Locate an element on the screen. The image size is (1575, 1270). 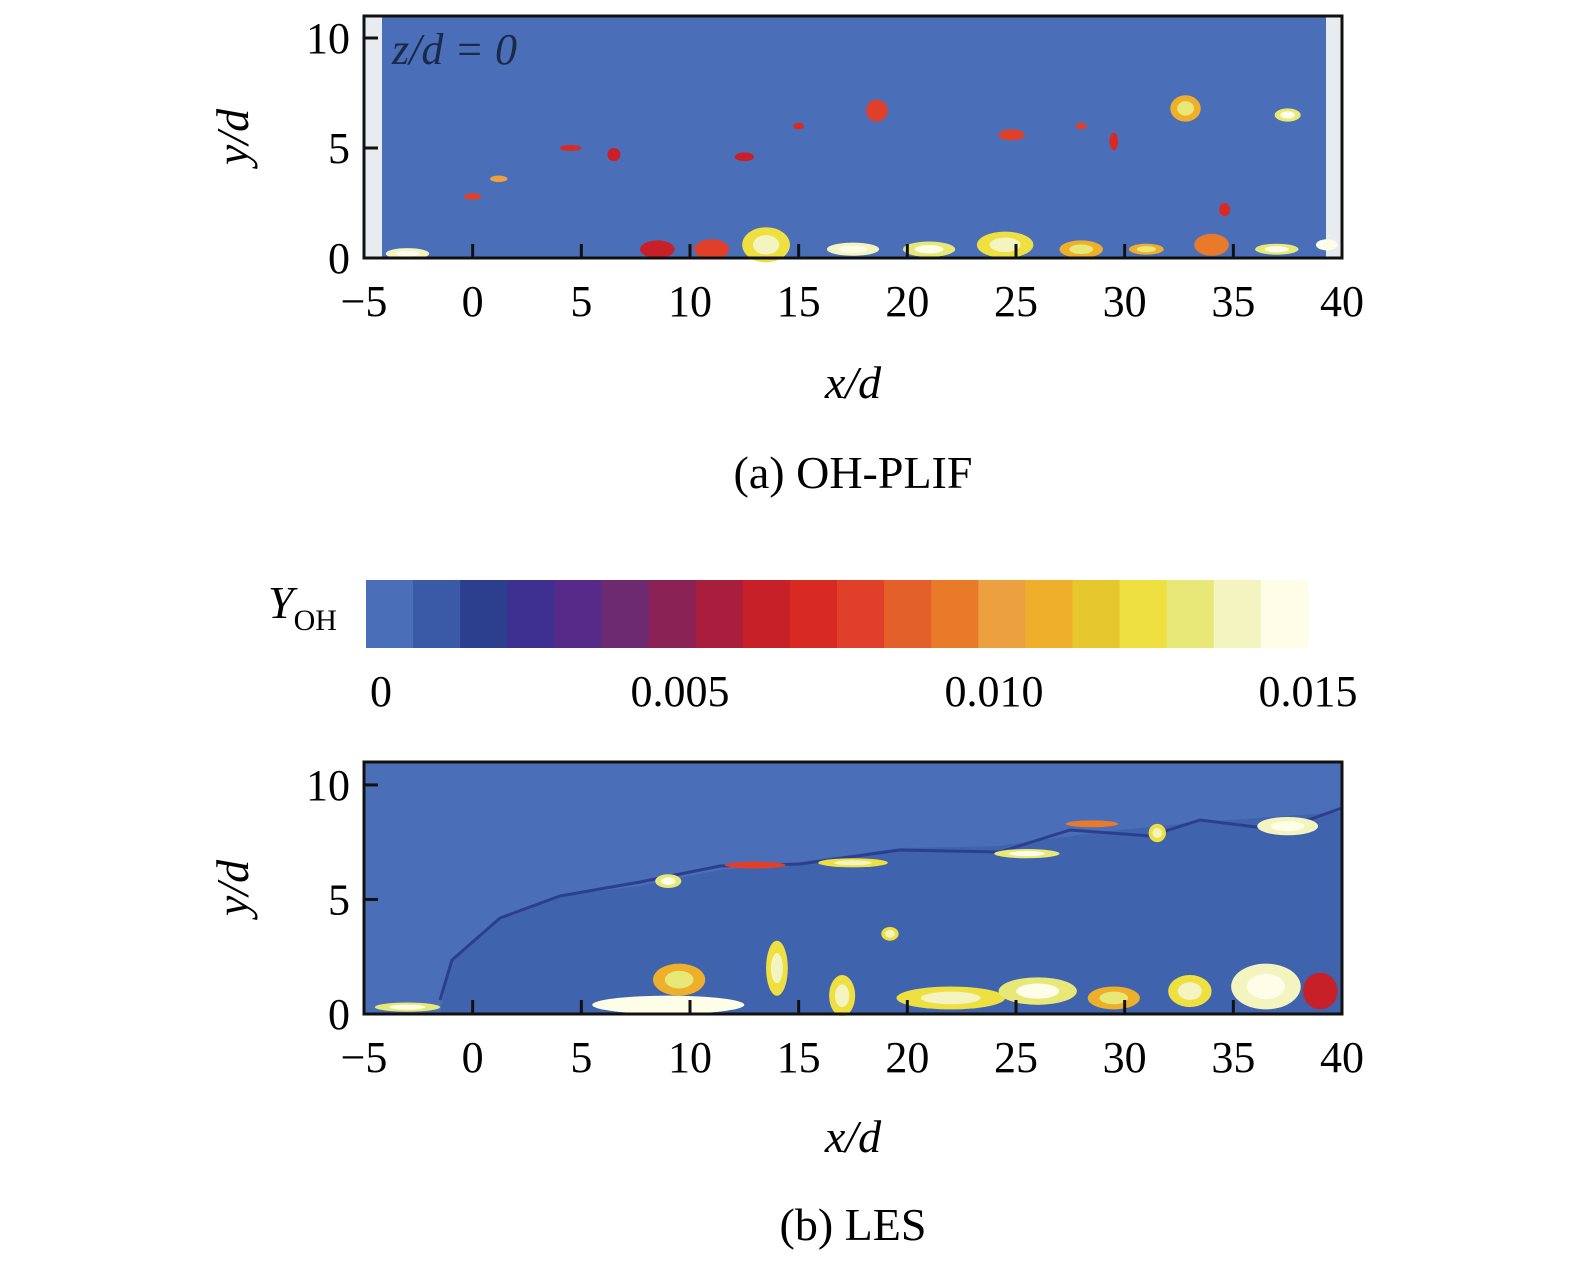
panel-b-x-tick-label: 15 is located at coordinates (799, 1057).